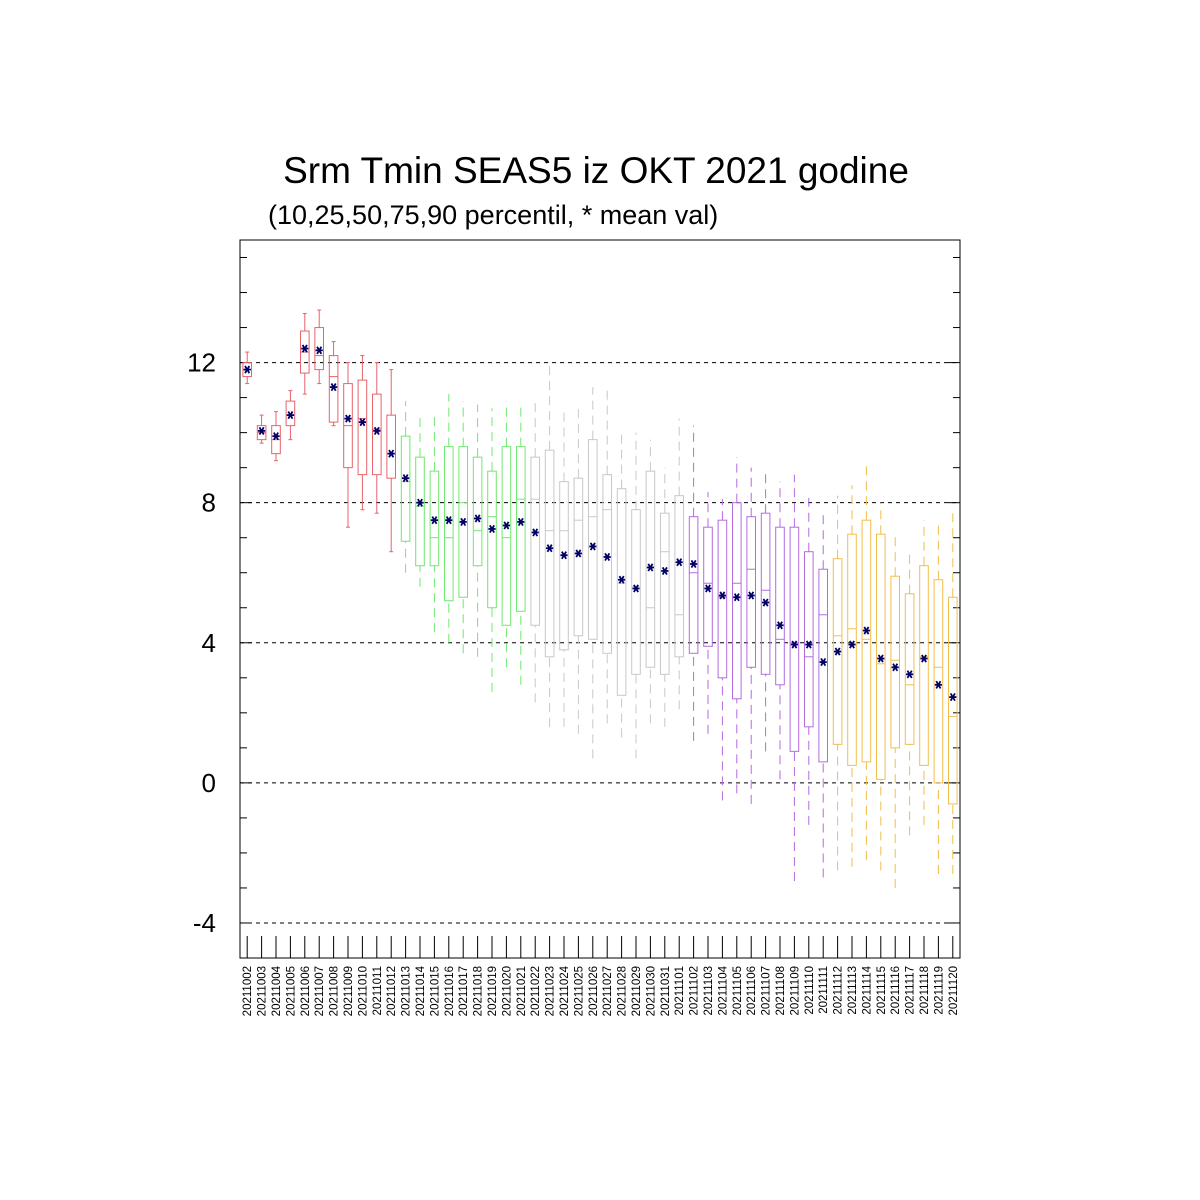  I want to click on x-tick-label: 20211012, so click(392, 991).